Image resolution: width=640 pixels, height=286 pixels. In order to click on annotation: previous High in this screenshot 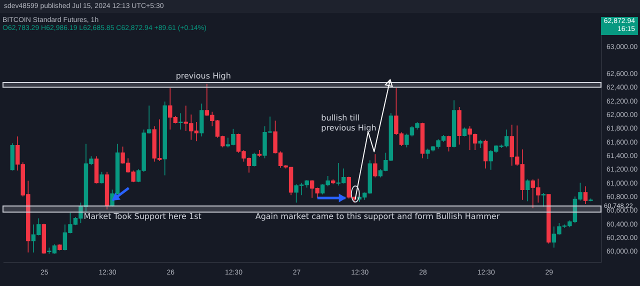, I will do `click(203, 76)`.